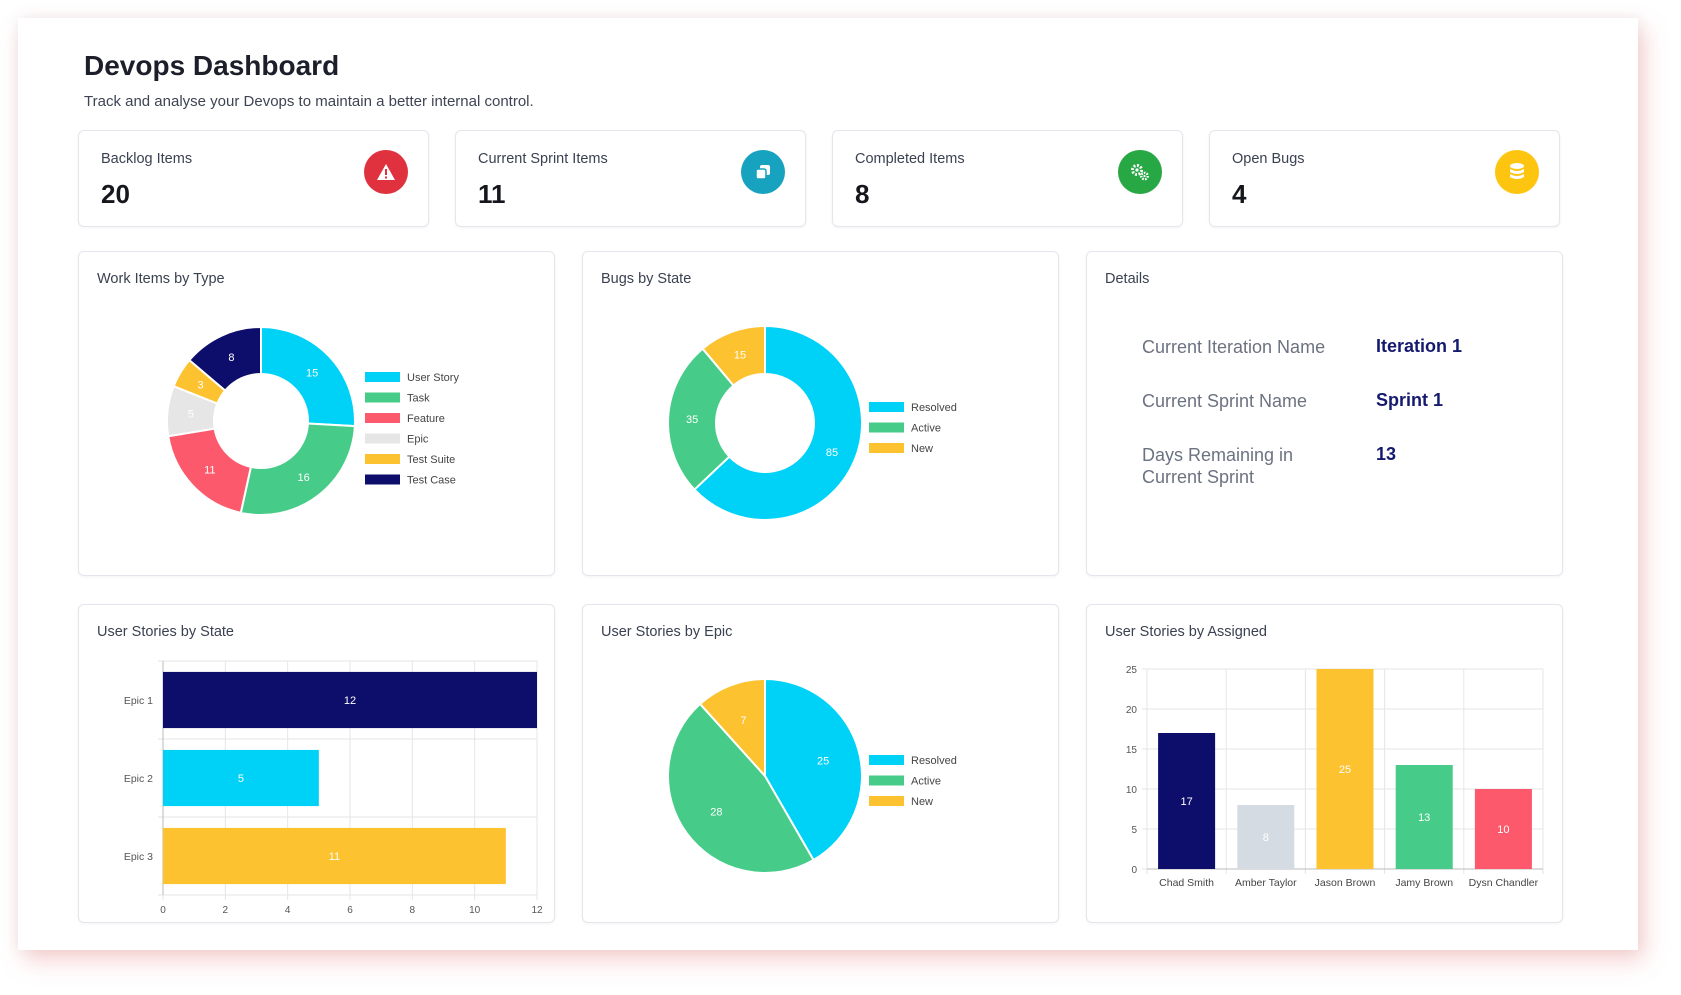  What do you see at coordinates (191, 414) in the screenshot?
I see `slice-label-epic: 5` at bounding box center [191, 414].